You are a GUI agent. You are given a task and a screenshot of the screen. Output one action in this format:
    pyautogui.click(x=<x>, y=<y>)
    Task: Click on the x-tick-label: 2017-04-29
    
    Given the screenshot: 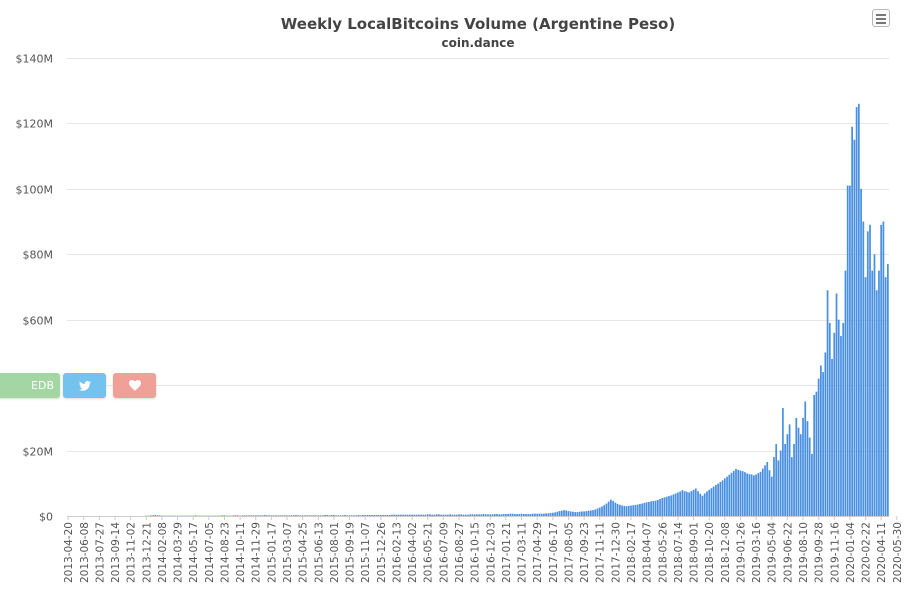 What is the action you would take?
    pyautogui.click(x=538, y=552)
    